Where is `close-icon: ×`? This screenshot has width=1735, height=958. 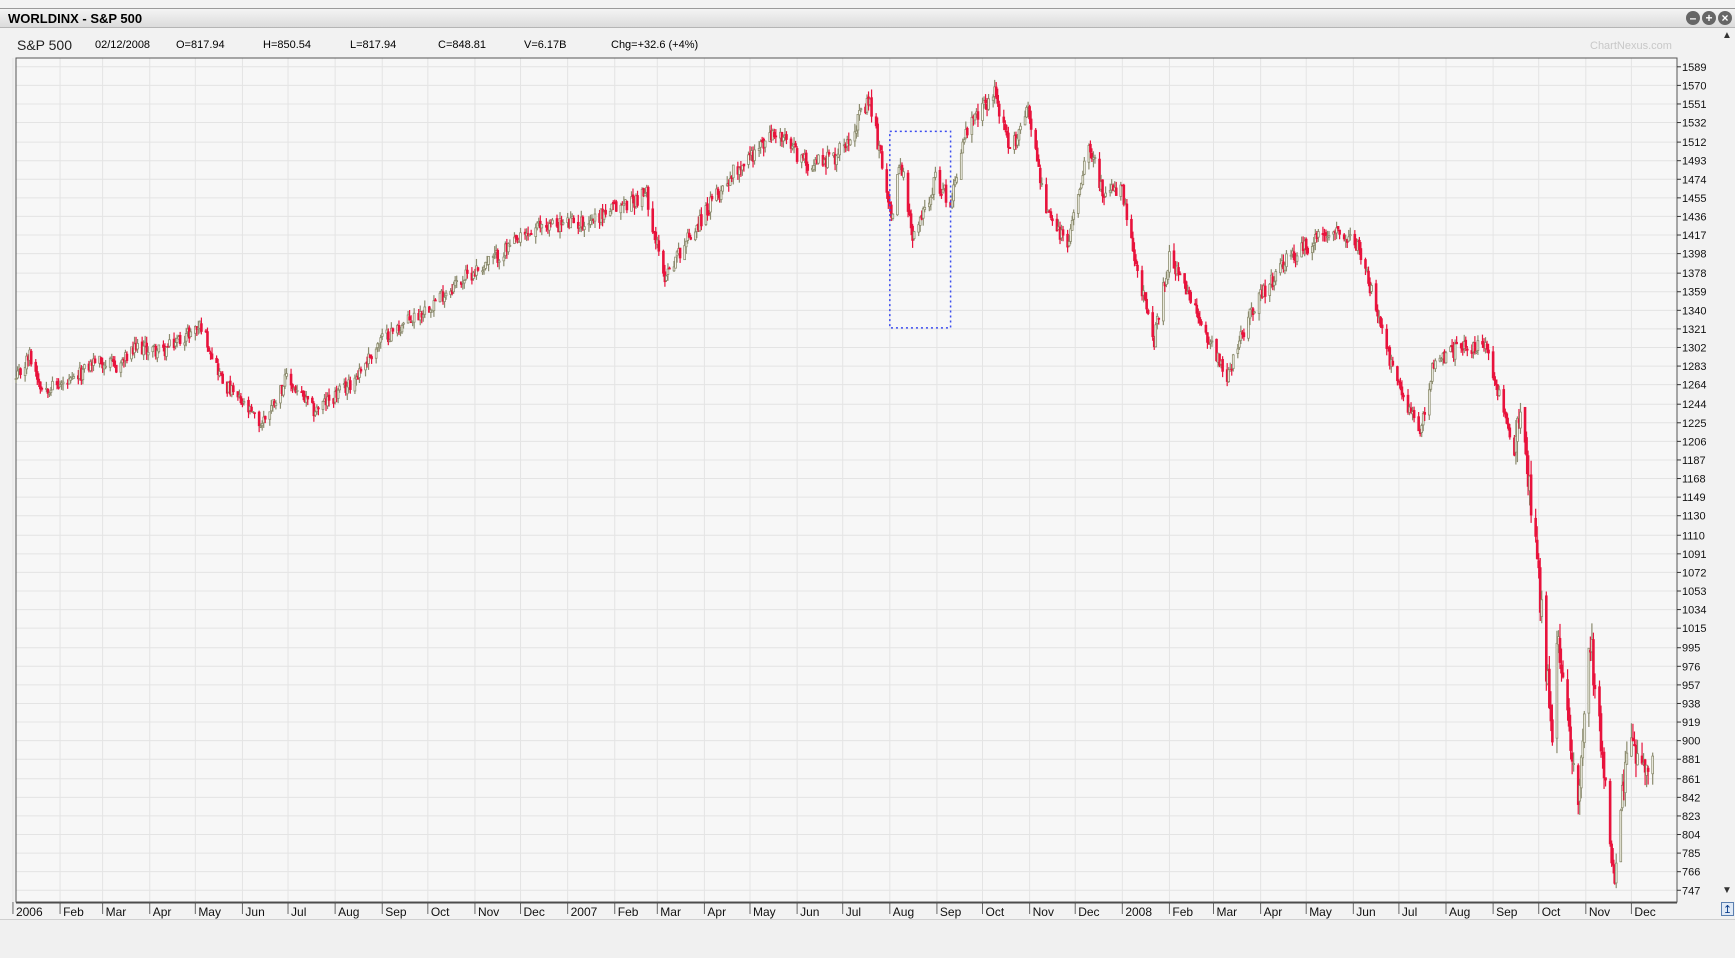 close-icon: × is located at coordinates (1725, 18).